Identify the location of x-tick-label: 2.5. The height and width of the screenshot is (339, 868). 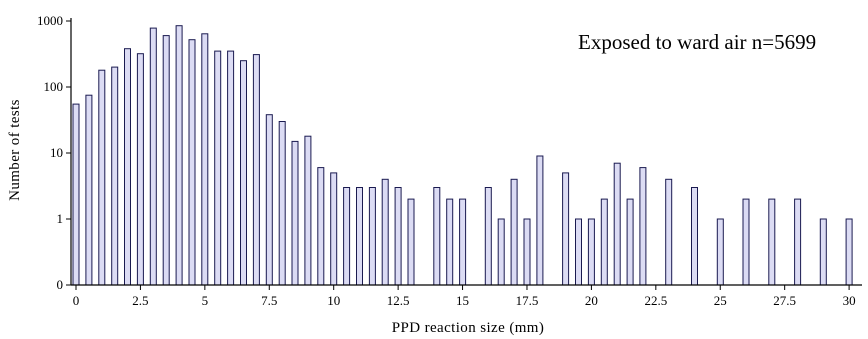
(140, 300).